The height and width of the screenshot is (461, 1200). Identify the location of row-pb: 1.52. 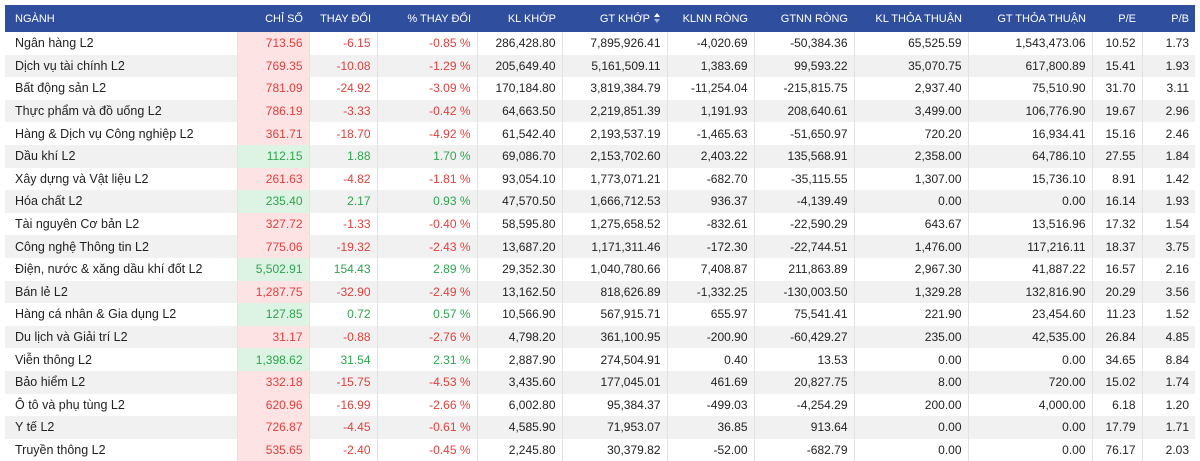
(1168, 314).